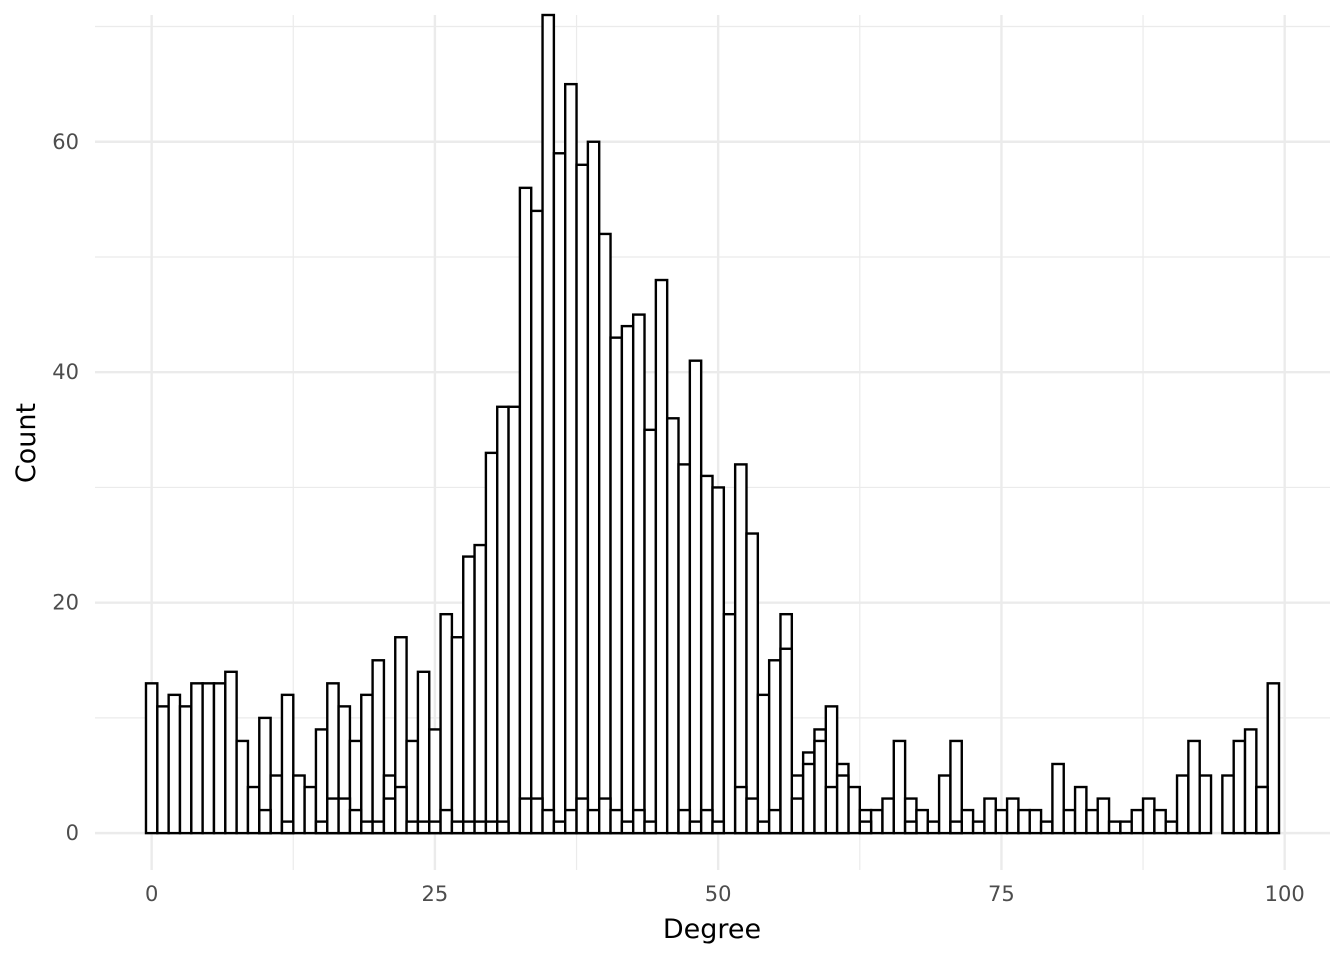  What do you see at coordinates (26, 443) in the screenshot?
I see `y-axis-title: Count` at bounding box center [26, 443].